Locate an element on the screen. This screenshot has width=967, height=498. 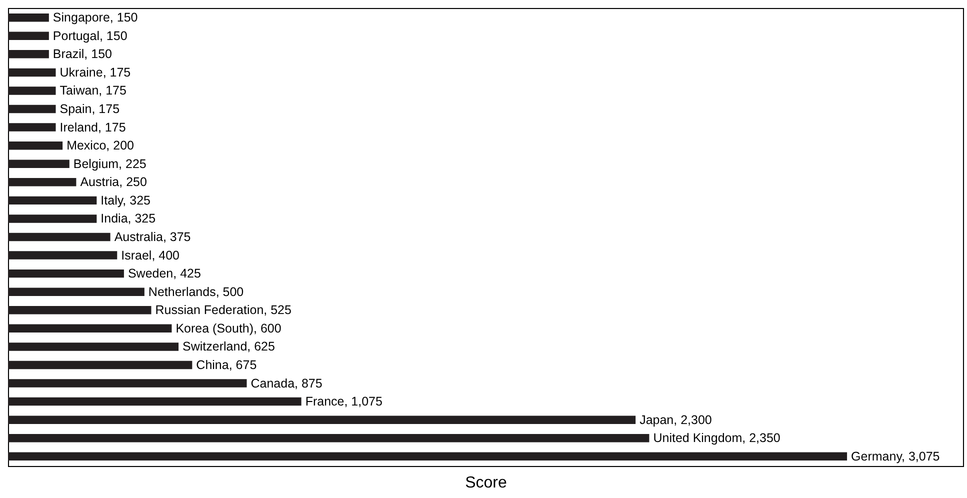
data-label: Korea (South), 600 is located at coordinates (229, 328).